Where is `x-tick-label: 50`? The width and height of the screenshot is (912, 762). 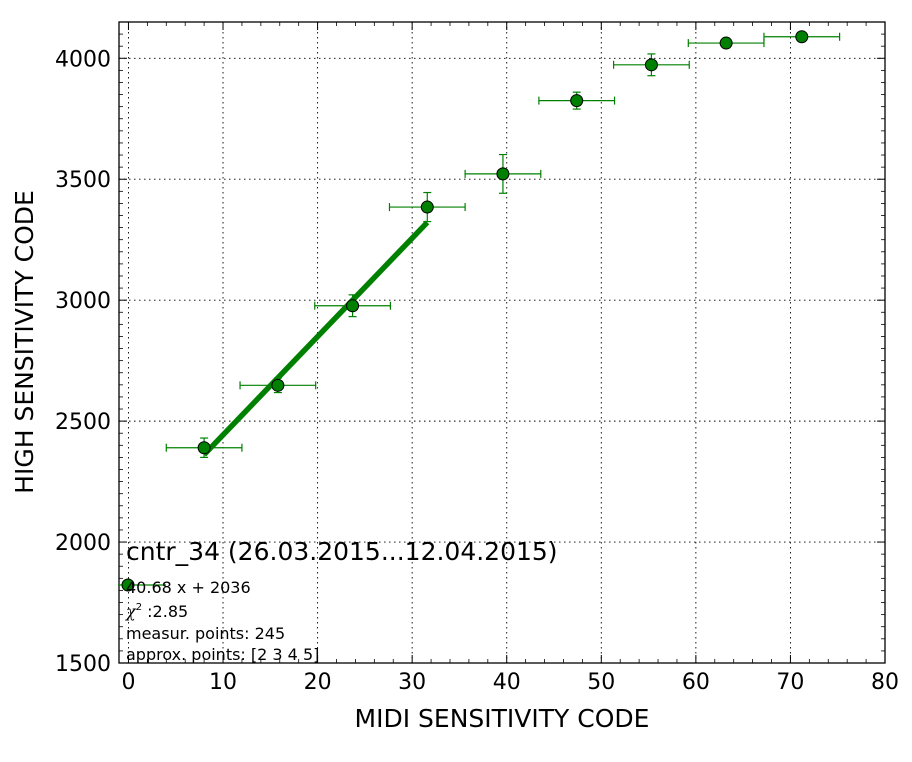 x-tick-label: 50 is located at coordinates (601, 682).